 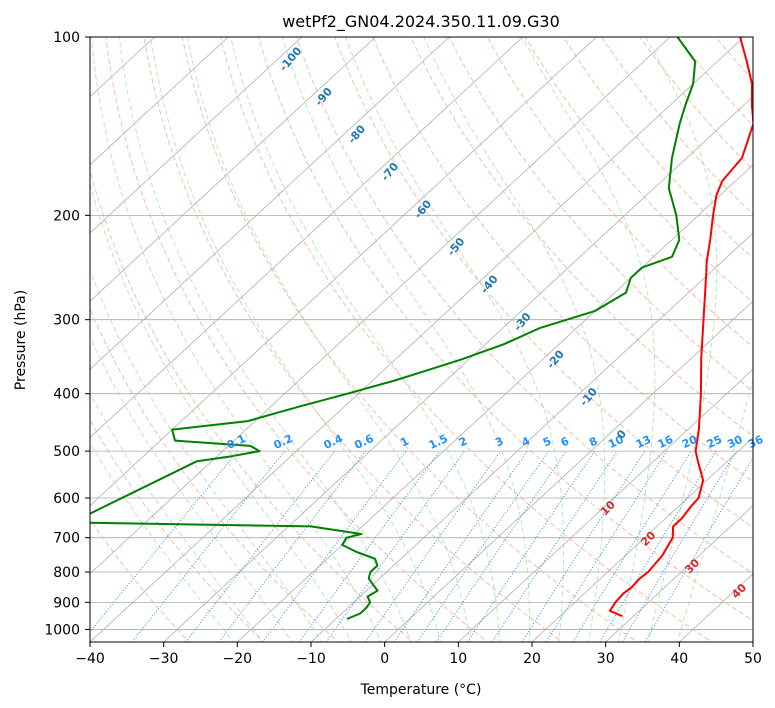 What do you see at coordinates (690, 442) in the screenshot?
I see `mixing-ratio-label: 20` at bounding box center [690, 442].